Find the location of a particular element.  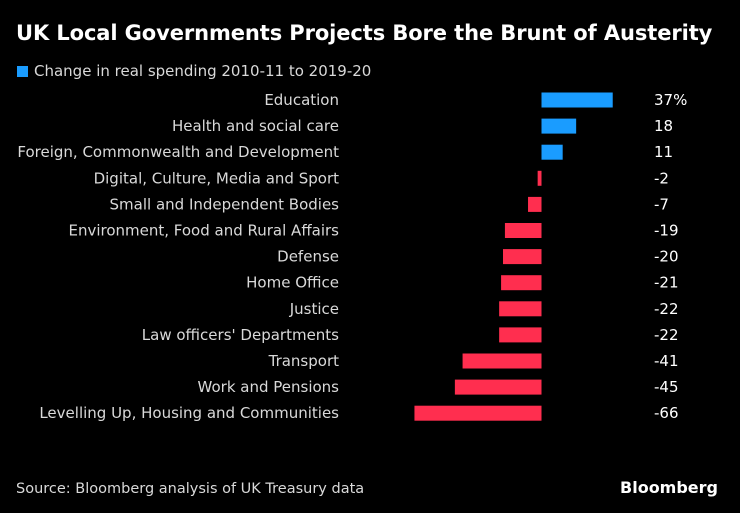

legend-swatch is located at coordinates (22, 71).